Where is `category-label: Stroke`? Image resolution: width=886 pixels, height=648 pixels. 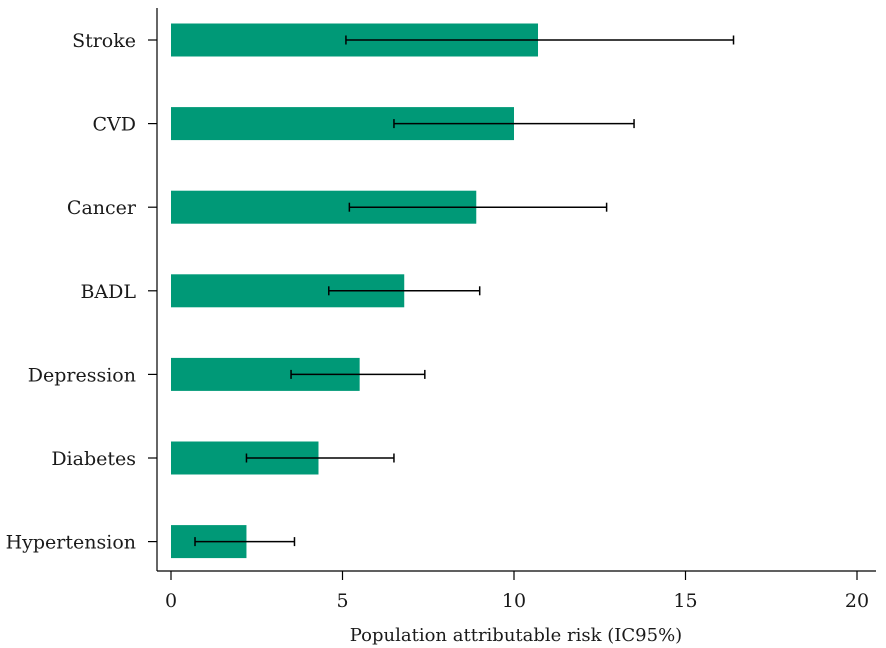
category-label: Stroke is located at coordinates (104, 41).